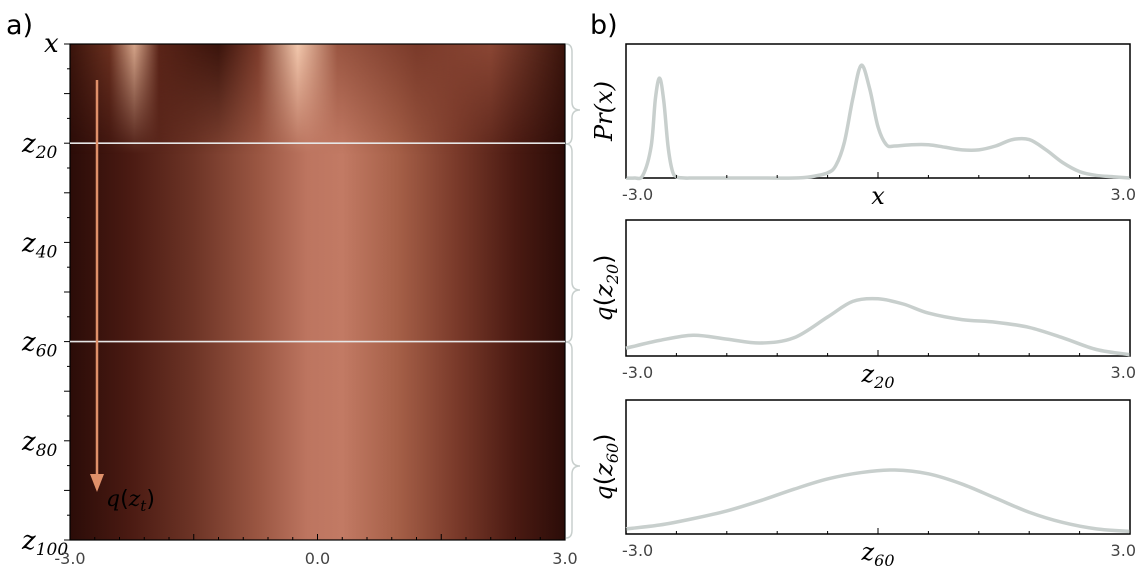 Image resolution: width=1136 pixels, height=578 pixels. What do you see at coordinates (39, 245) in the screenshot?
I see `y-label-40: z40` at bounding box center [39, 245].